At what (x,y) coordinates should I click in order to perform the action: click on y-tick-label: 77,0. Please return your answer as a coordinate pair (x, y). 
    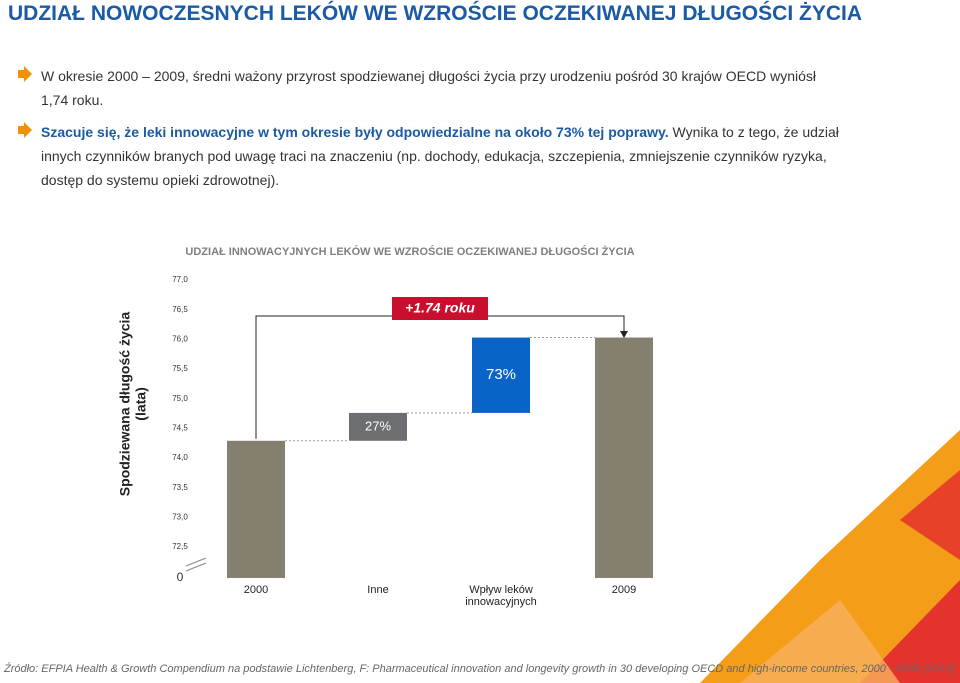
    Looking at the image, I should click on (180, 279).